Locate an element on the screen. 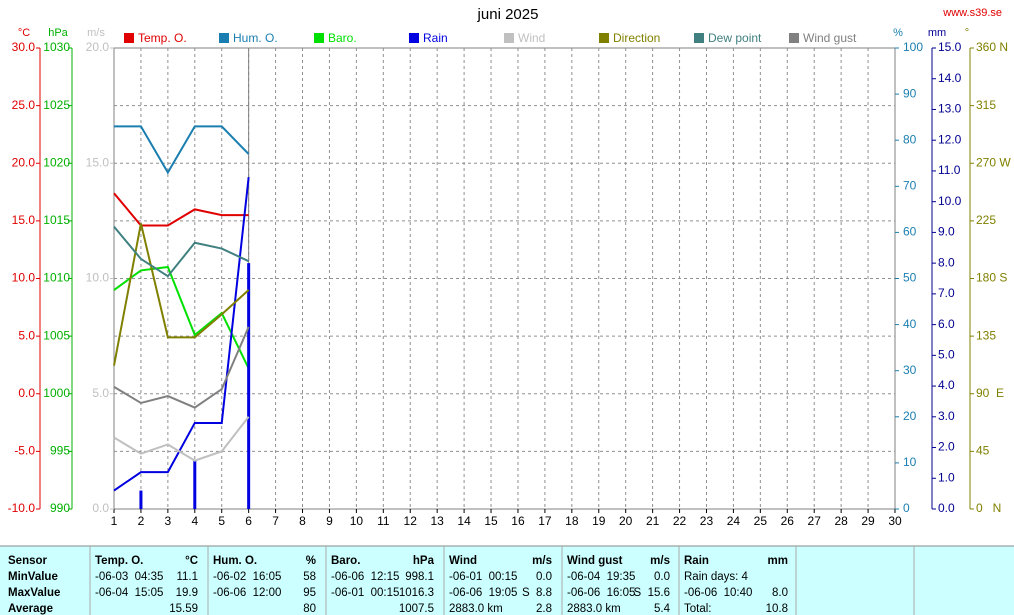 This screenshot has width=1014, height=615. x-tick-label: 13 is located at coordinates (437, 521).